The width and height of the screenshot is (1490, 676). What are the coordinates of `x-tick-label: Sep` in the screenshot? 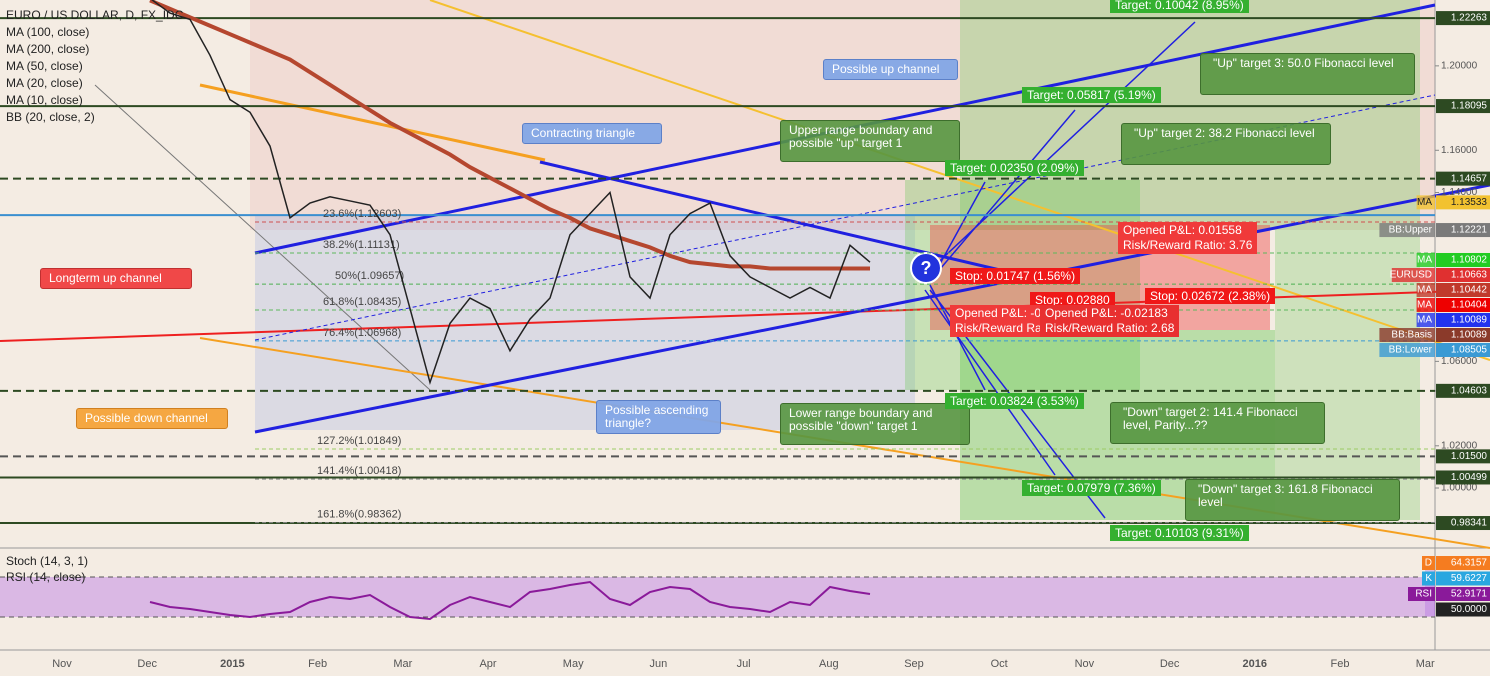 It's located at (914, 664).